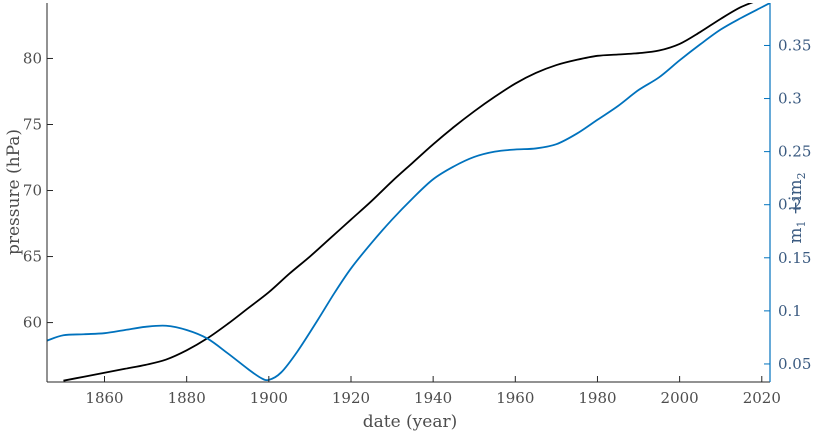  I want to click on y-axis-right-title-mid: +im, so click(796, 199).